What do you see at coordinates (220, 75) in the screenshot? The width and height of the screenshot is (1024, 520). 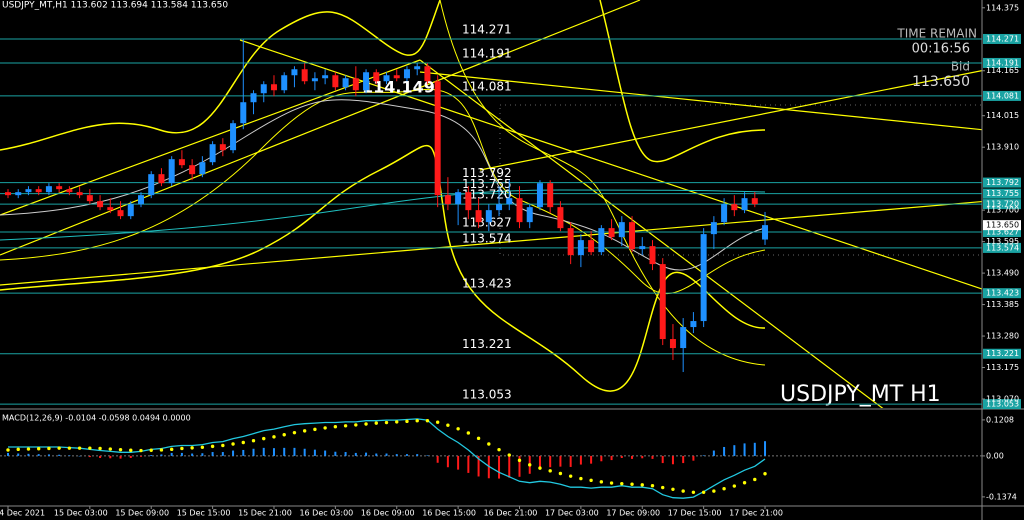 I see `band-line` at bounding box center [220, 75].